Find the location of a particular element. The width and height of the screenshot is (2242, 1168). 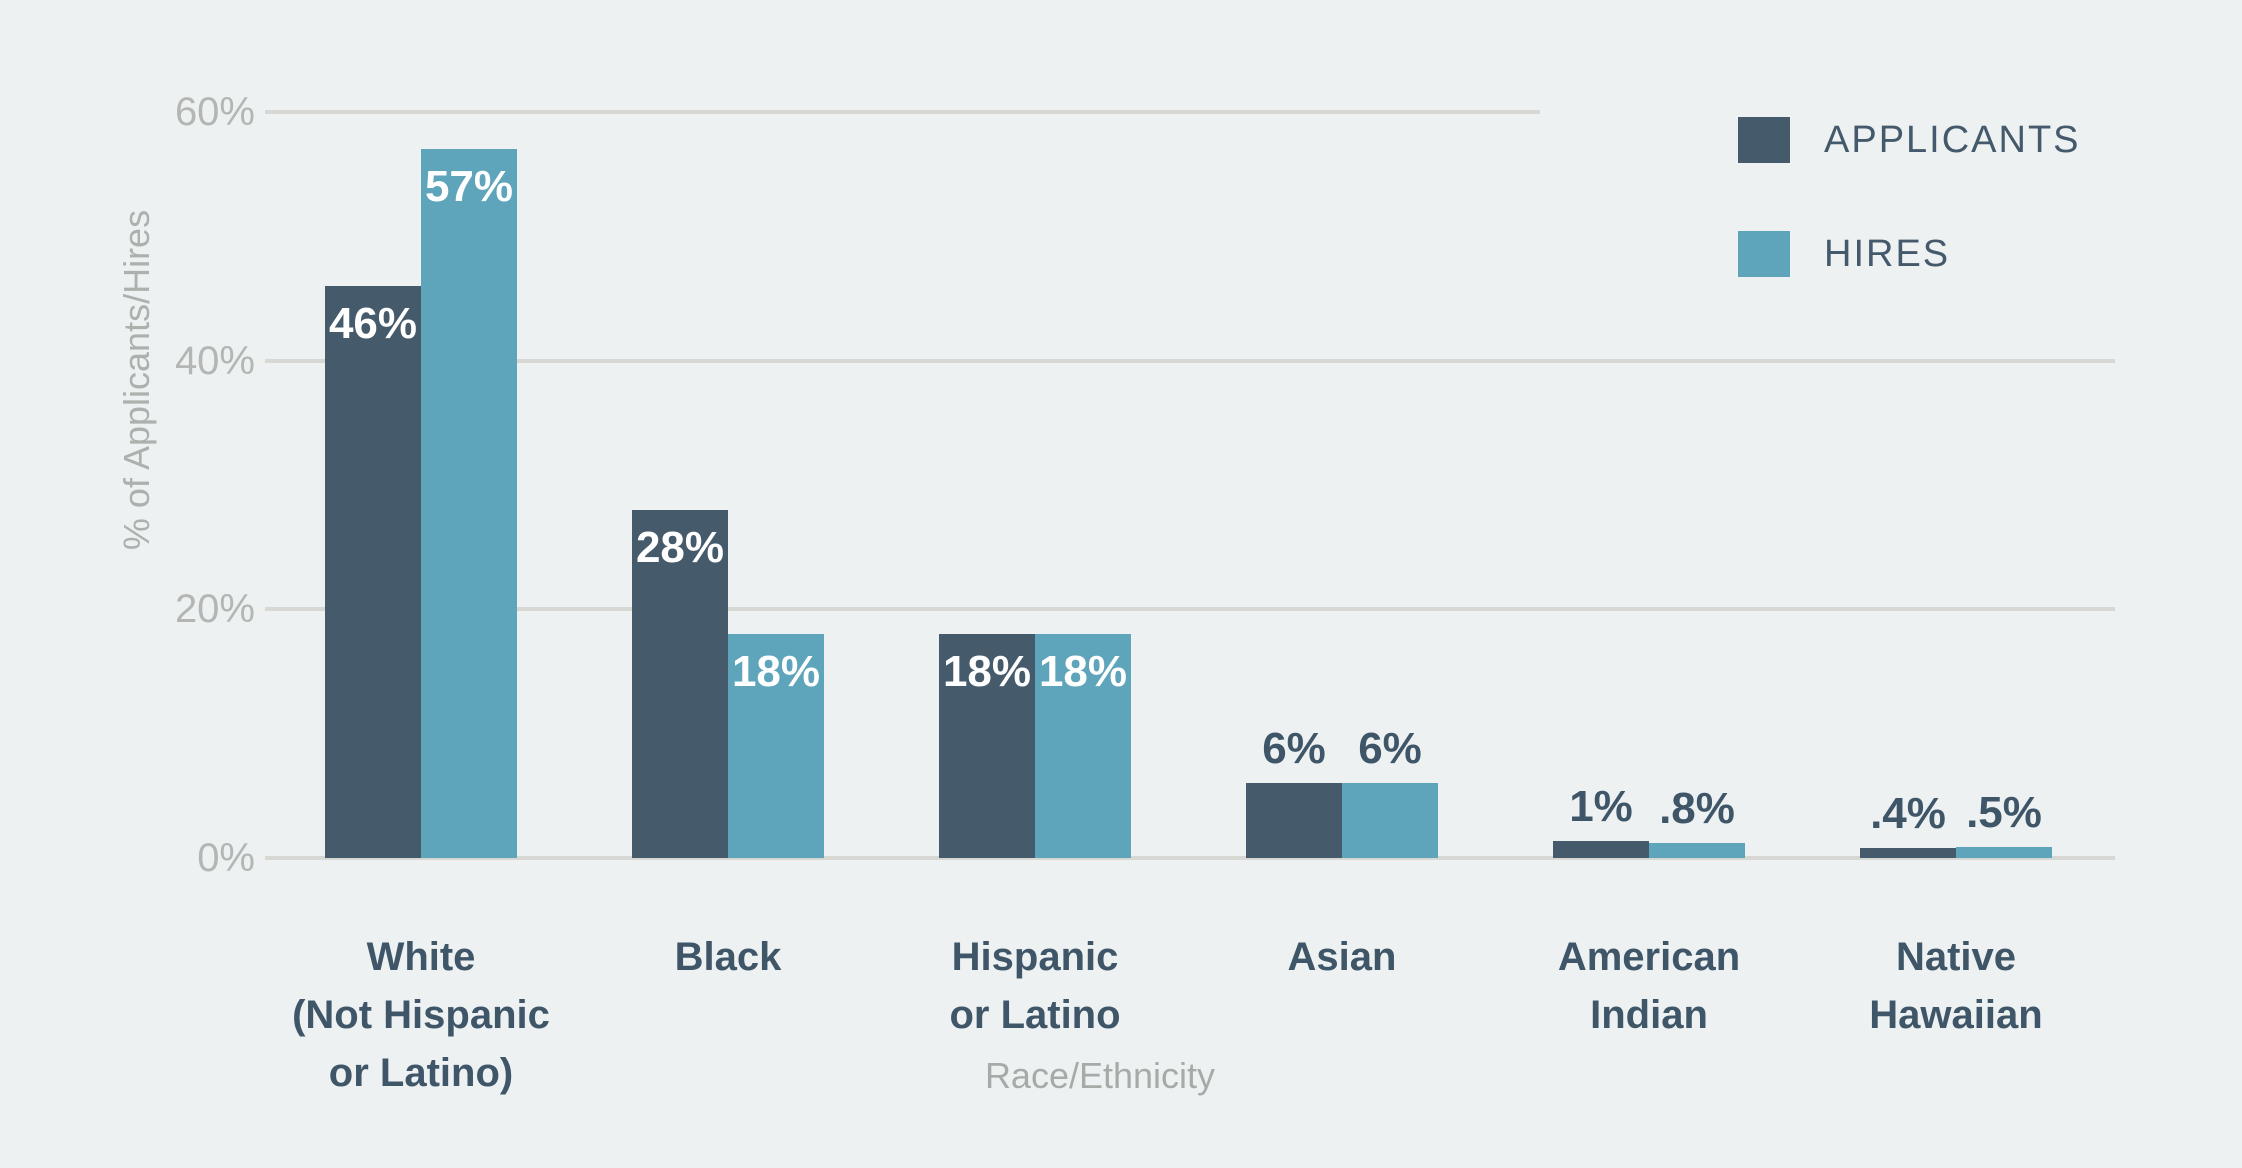

bar-value-label: 57% is located at coordinates (469, 187).